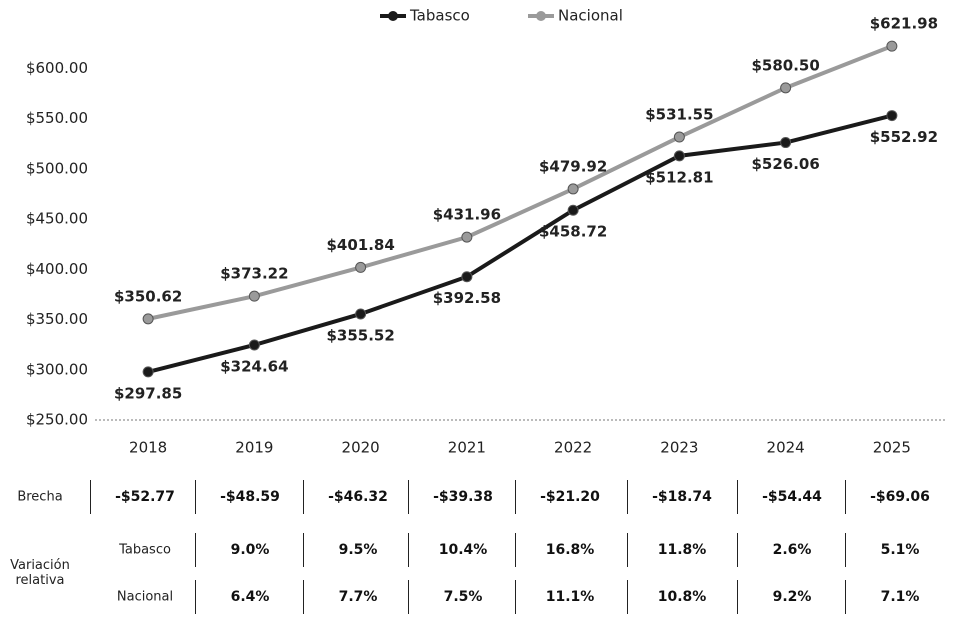  What do you see at coordinates (145, 597) in the screenshot?
I see `row-label: Nacional` at bounding box center [145, 597].